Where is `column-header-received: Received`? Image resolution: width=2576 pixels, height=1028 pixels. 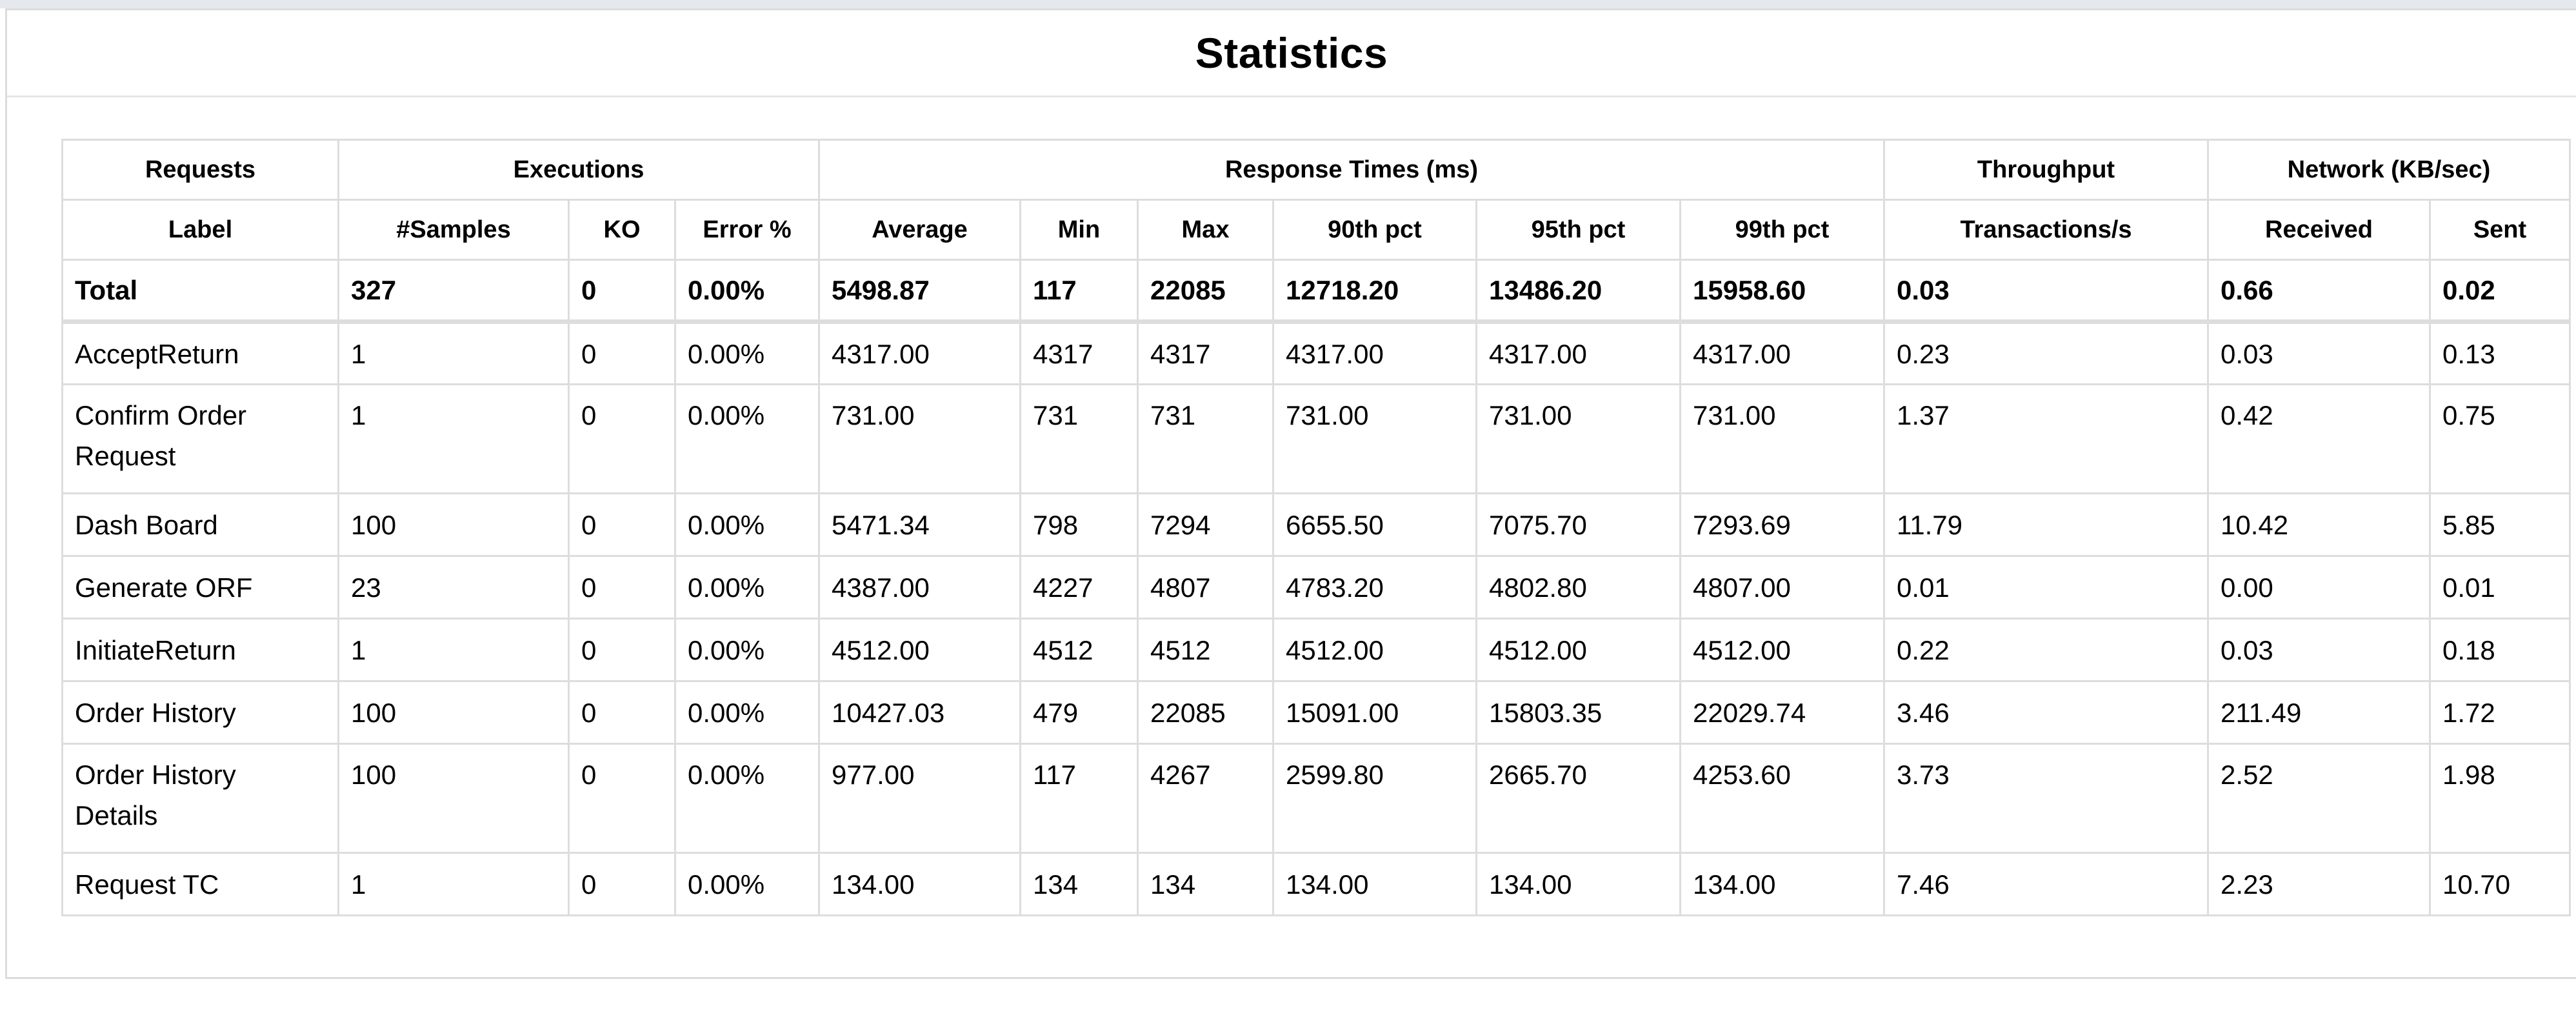 column-header-received: Received is located at coordinates (2319, 230).